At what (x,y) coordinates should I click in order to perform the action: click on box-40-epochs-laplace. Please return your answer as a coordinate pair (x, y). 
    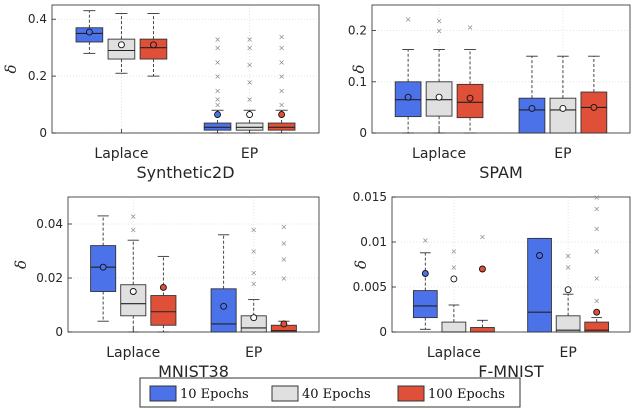
    Looking at the image, I should click on (121, 43).